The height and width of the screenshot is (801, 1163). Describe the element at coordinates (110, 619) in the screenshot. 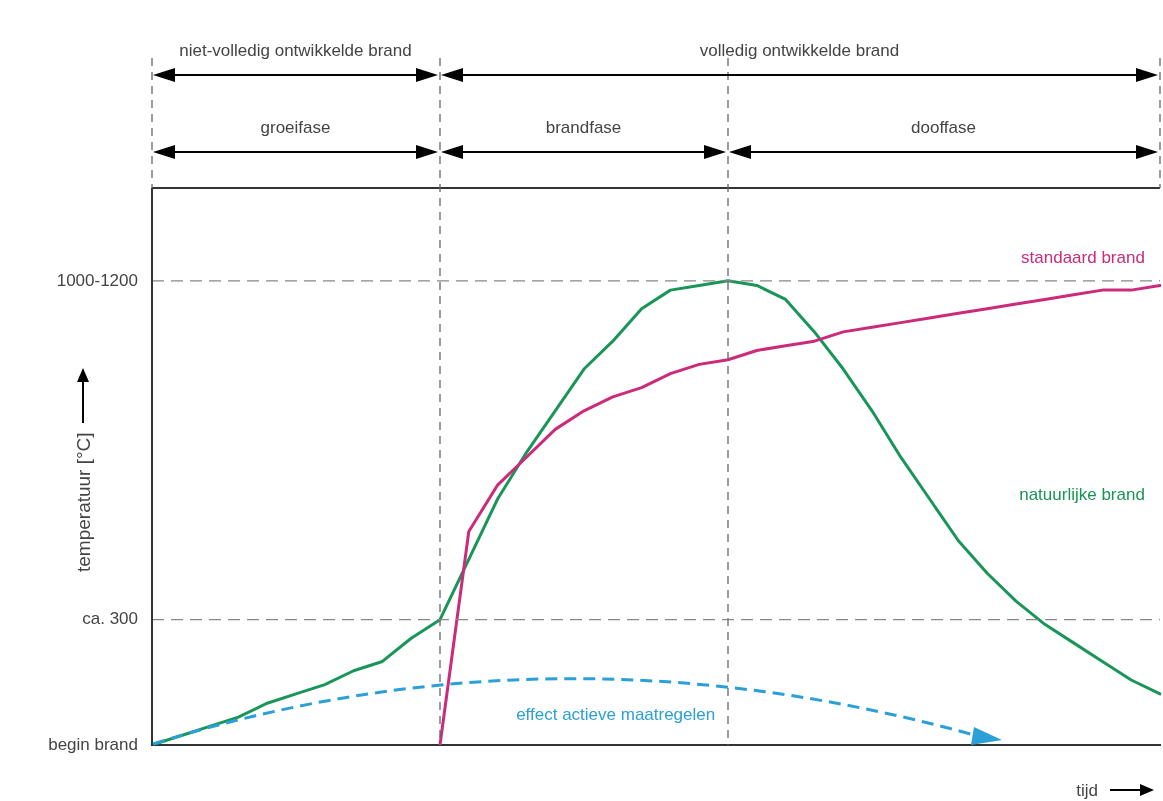

I see `ref-line-label: ca. 300` at that location.